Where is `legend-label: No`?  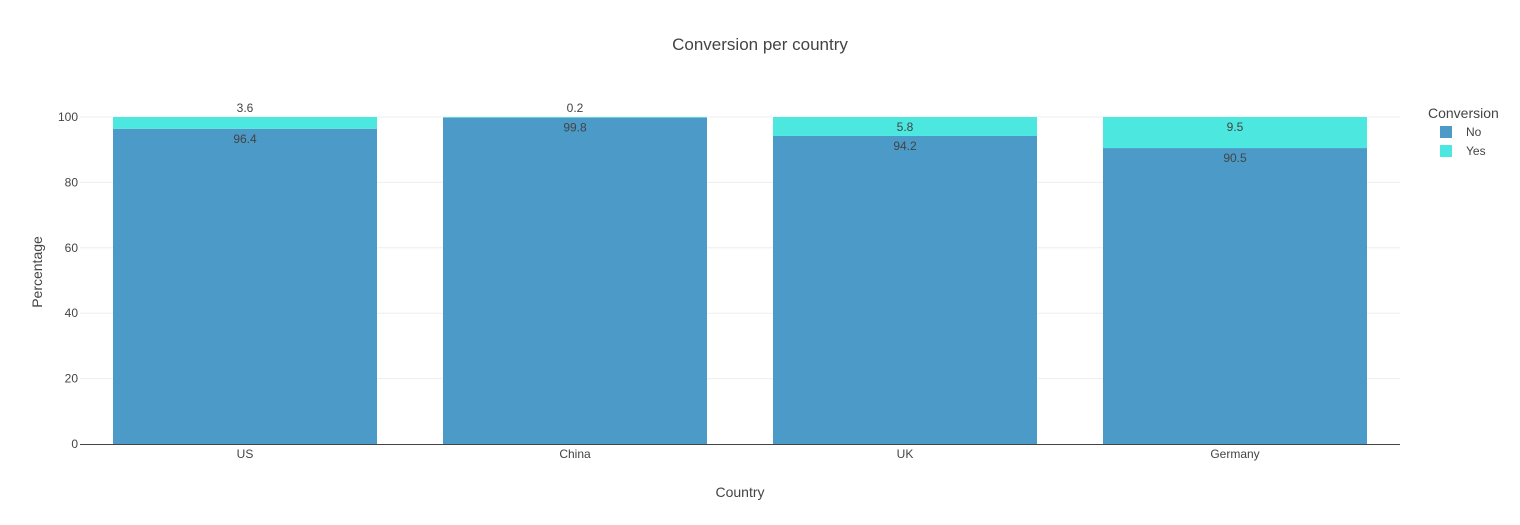
legend-label: No is located at coordinates (1474, 132).